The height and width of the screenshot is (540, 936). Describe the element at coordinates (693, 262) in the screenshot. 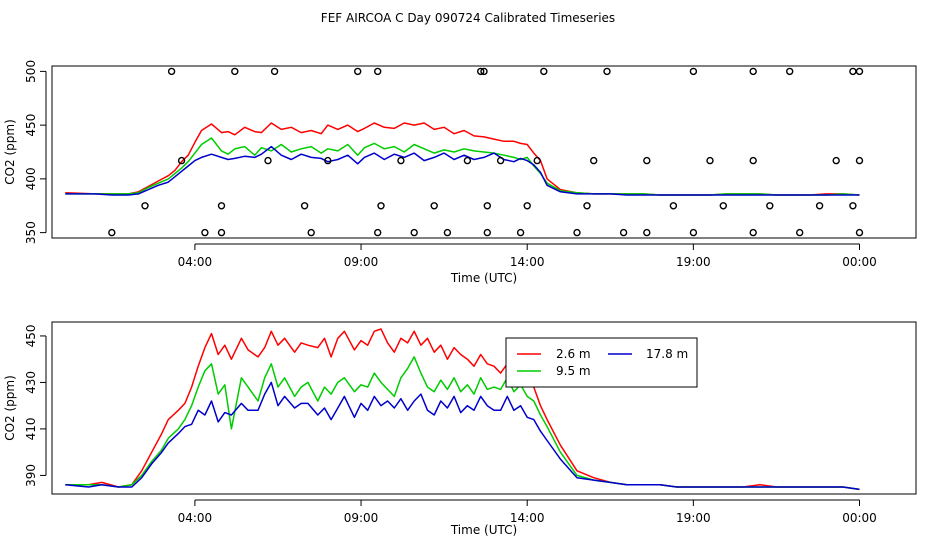

I see `top-x-tick-label: 19:00` at that location.